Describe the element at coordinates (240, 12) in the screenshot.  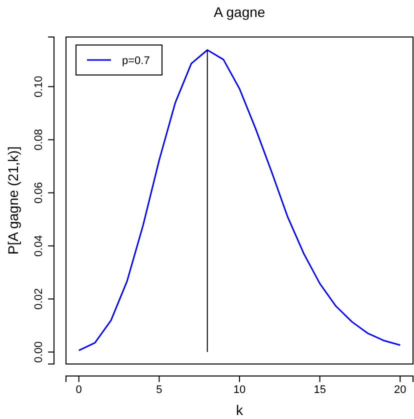
I see `chart-title: A gagne` at that location.